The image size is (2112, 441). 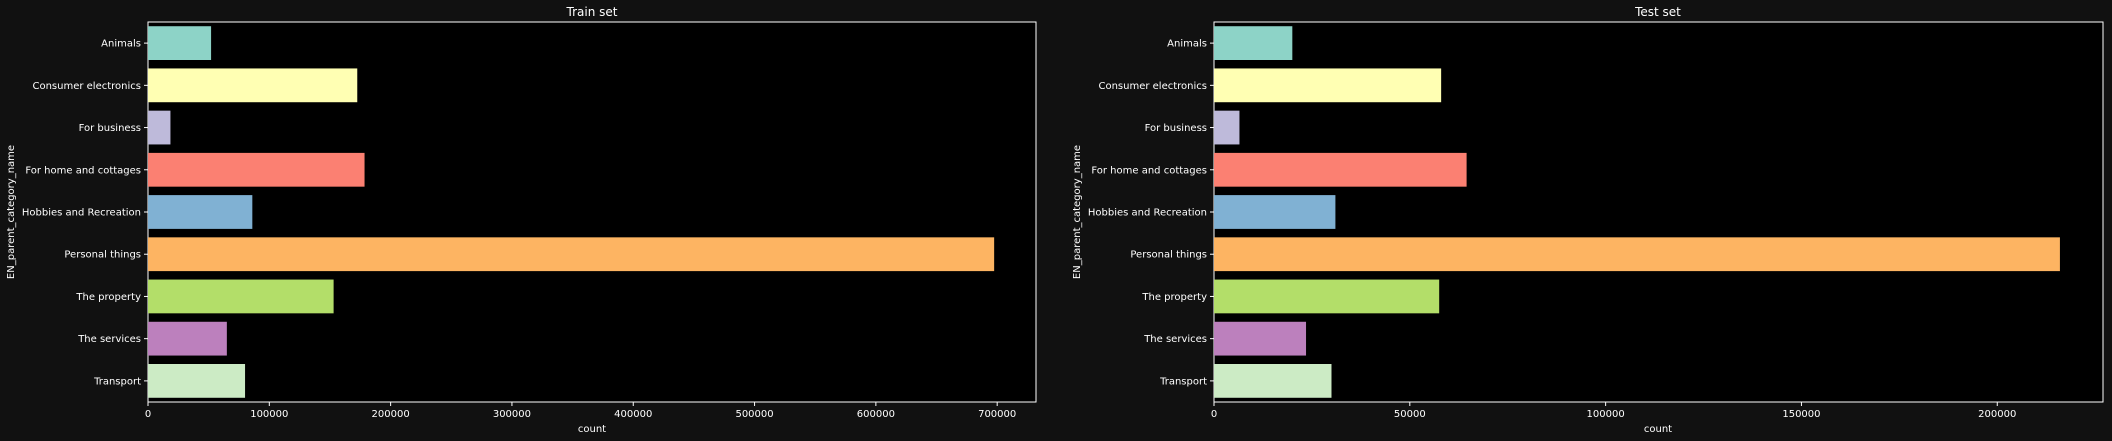 I want to click on test-y-tick-label: The property, so click(x=1174, y=297).